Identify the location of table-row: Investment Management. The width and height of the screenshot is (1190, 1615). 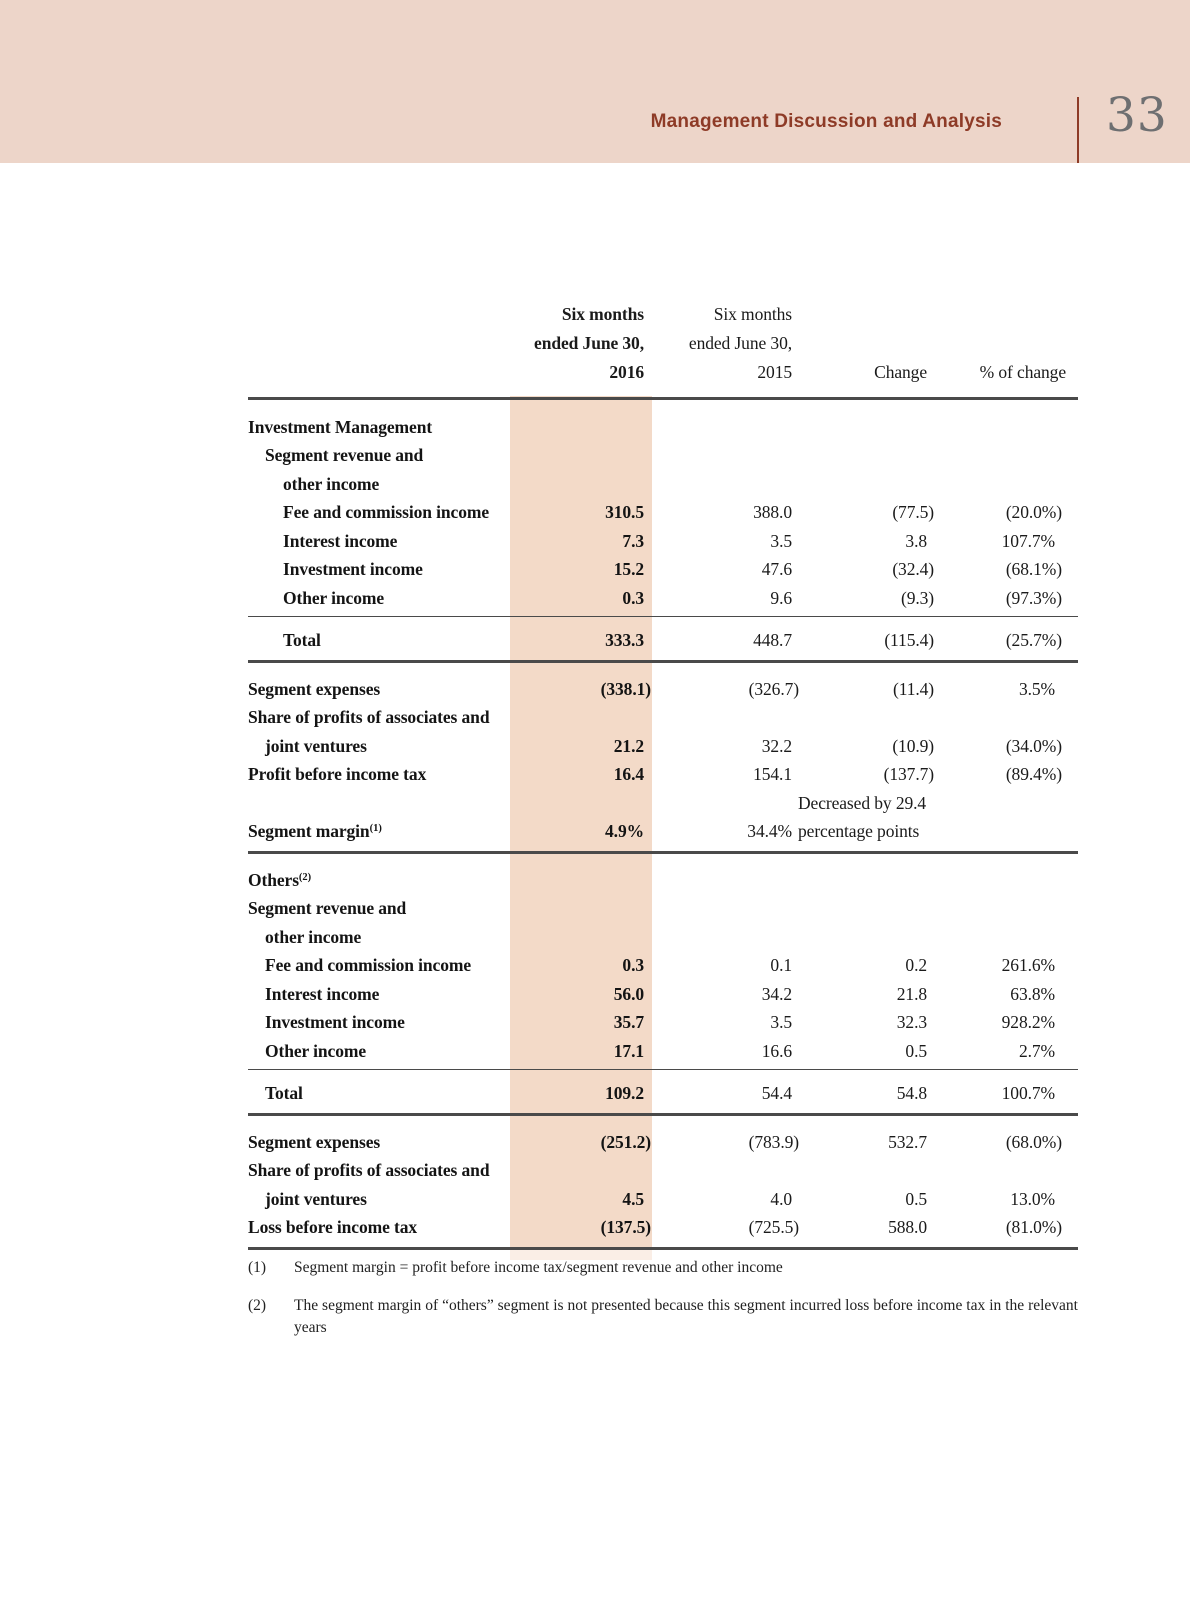
(663, 427).